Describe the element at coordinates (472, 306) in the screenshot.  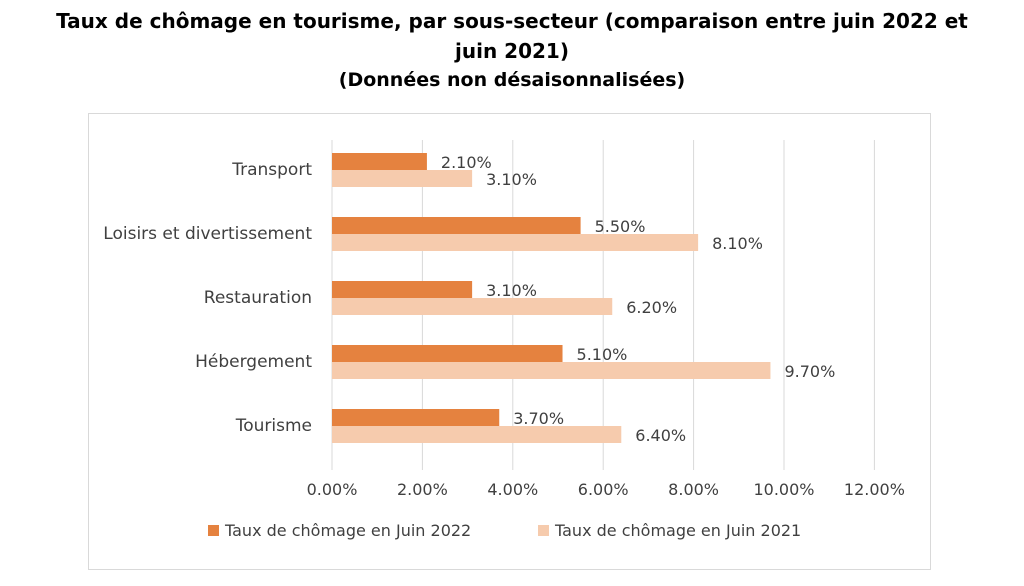
I see `bar-s1-c2` at that location.